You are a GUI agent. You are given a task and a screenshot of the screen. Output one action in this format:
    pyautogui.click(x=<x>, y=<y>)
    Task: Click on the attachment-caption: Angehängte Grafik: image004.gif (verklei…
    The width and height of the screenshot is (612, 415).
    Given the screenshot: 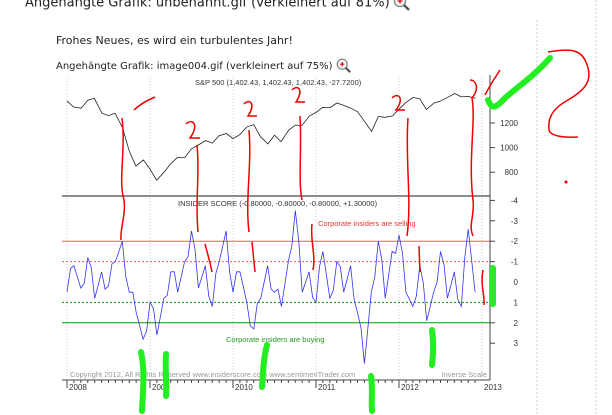 What is the action you would take?
    pyautogui.click(x=204, y=66)
    